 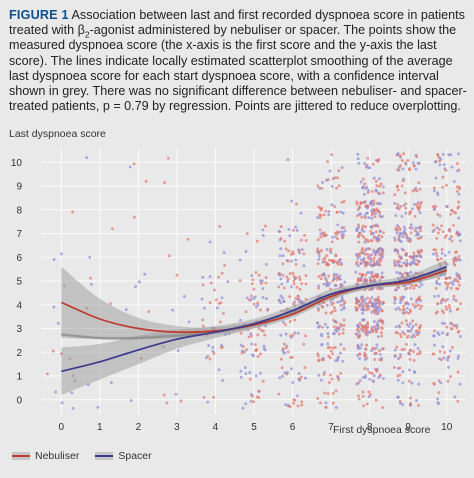 I want to click on y-tick-label: 5, so click(x=19, y=282).